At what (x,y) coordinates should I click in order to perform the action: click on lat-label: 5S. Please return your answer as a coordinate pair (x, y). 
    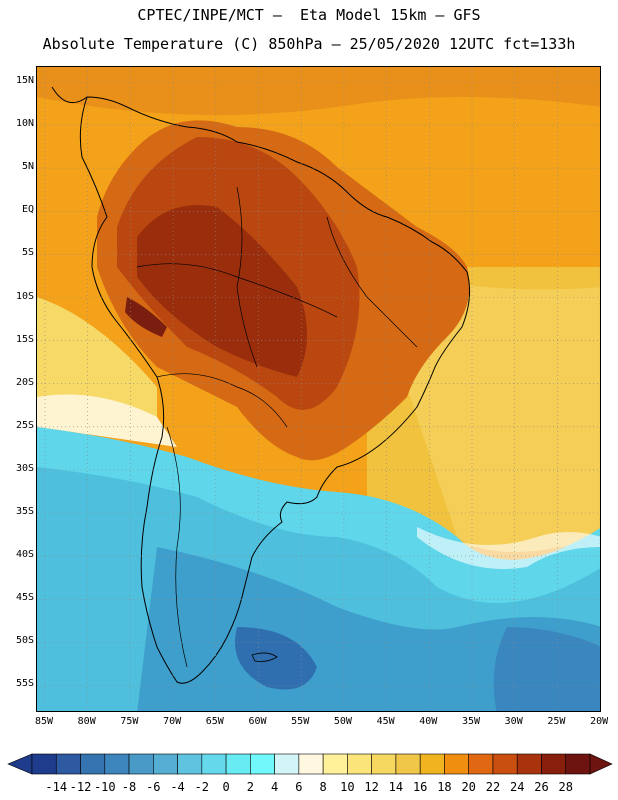
    Looking at the image, I should click on (27, 253).